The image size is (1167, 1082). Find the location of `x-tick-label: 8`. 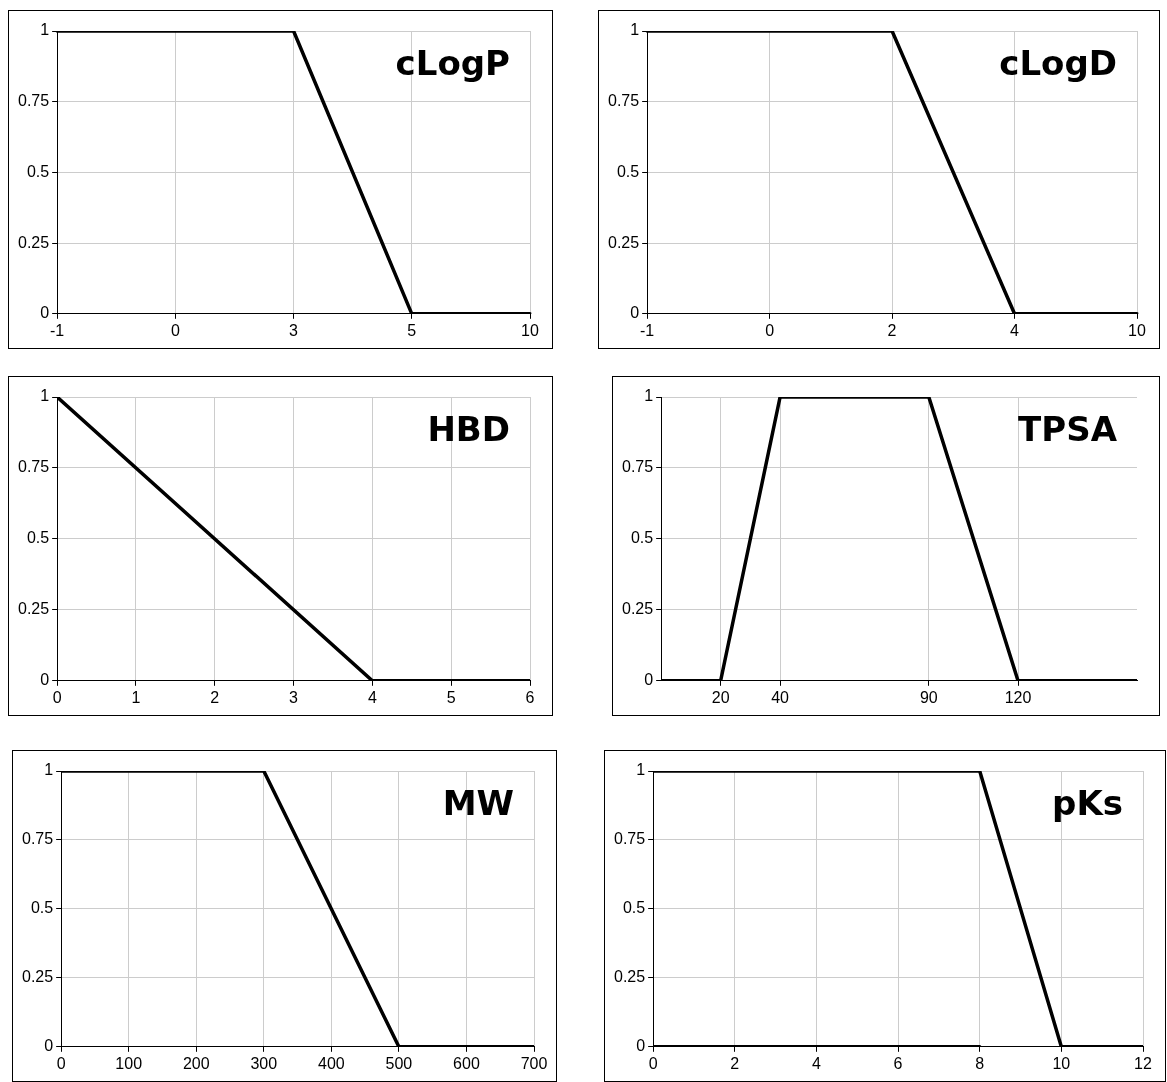

x-tick-label: 8 is located at coordinates (980, 1063).